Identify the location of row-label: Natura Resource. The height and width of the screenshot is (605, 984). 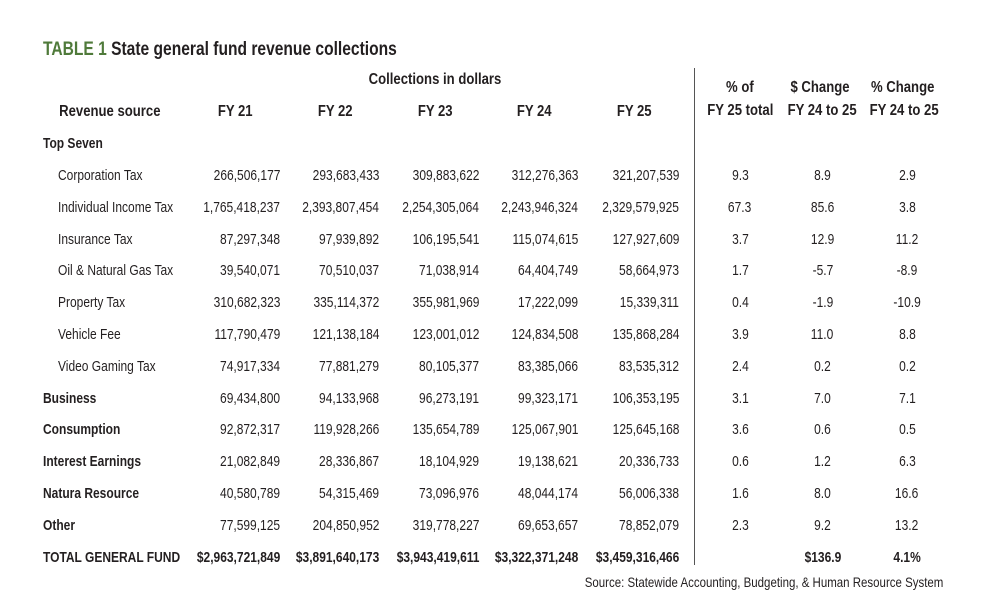
(91, 493).